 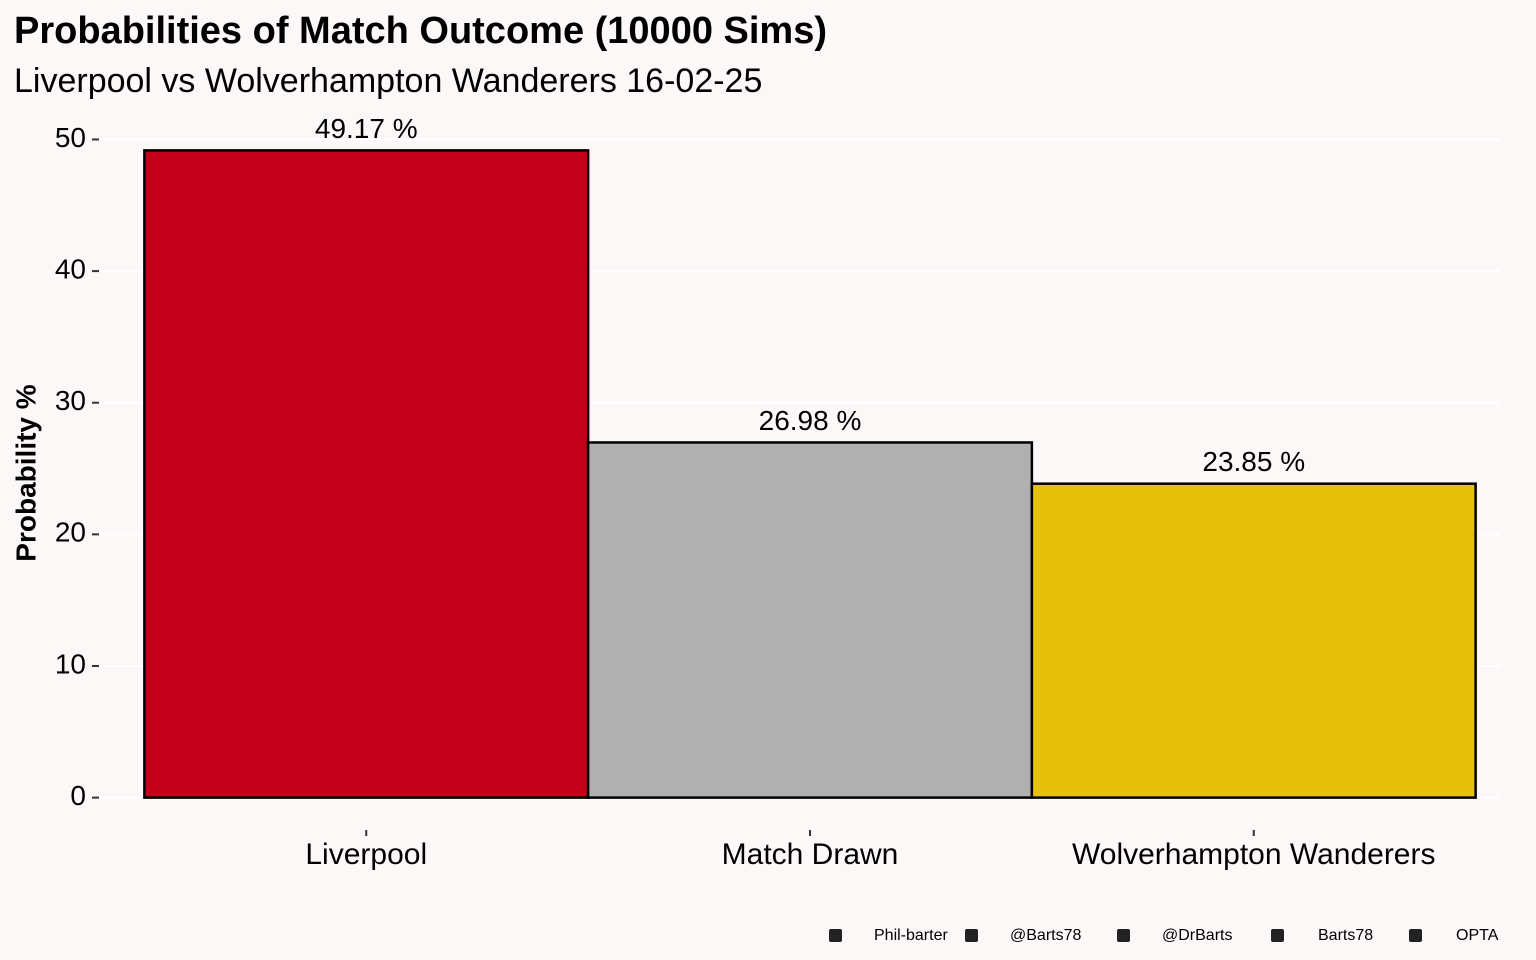 I want to click on value-label: 23.85 %, so click(x=1253, y=461).